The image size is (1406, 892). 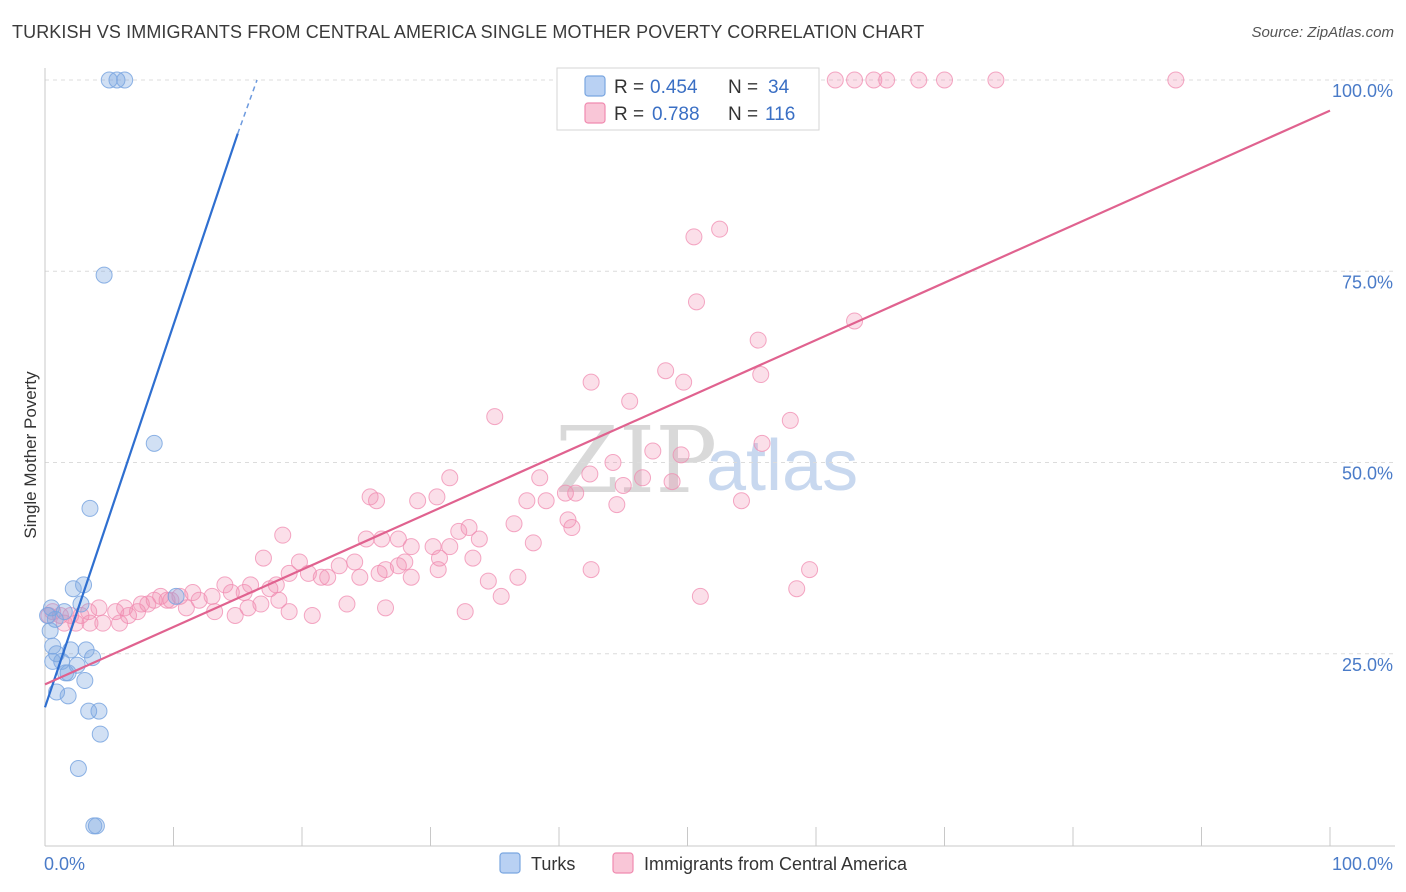 What do you see at coordinates (1322, 32) in the screenshot?
I see `source-label: Source: ZipAtlas.com` at bounding box center [1322, 32].